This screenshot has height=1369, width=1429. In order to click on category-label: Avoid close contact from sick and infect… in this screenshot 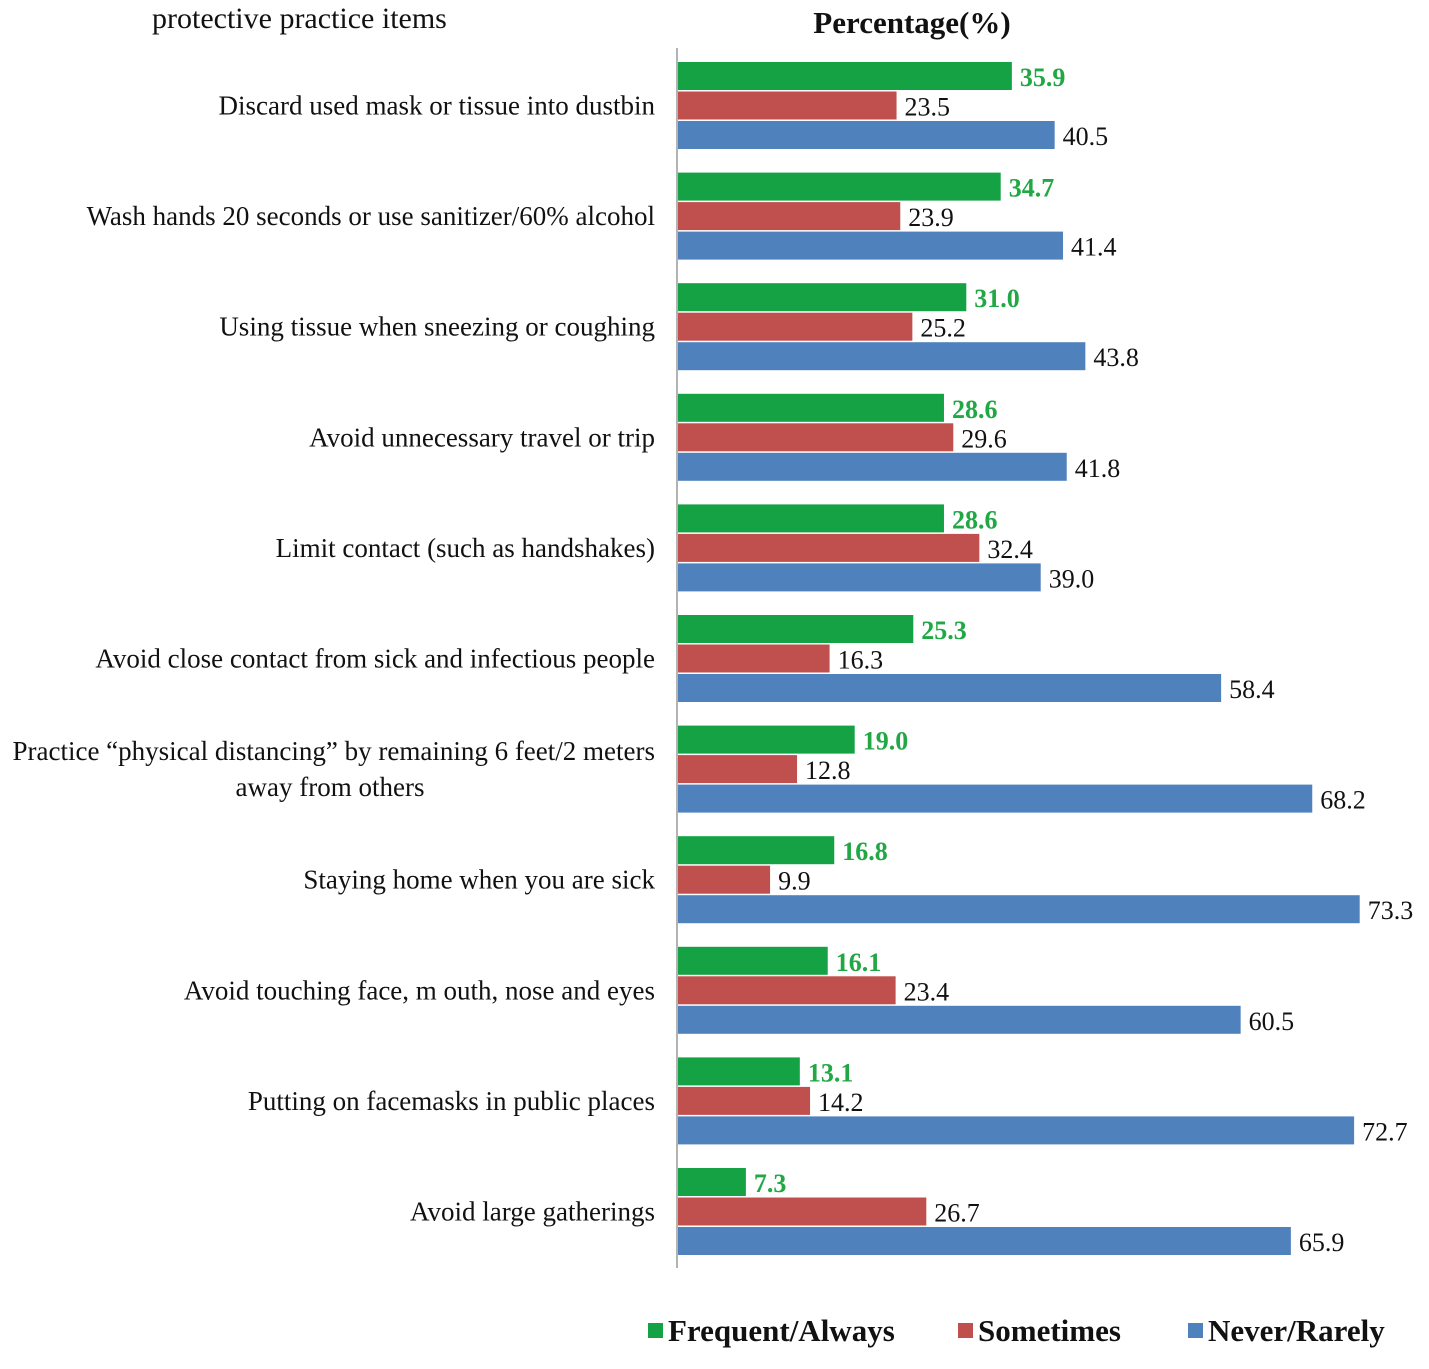, I will do `click(375, 659)`.